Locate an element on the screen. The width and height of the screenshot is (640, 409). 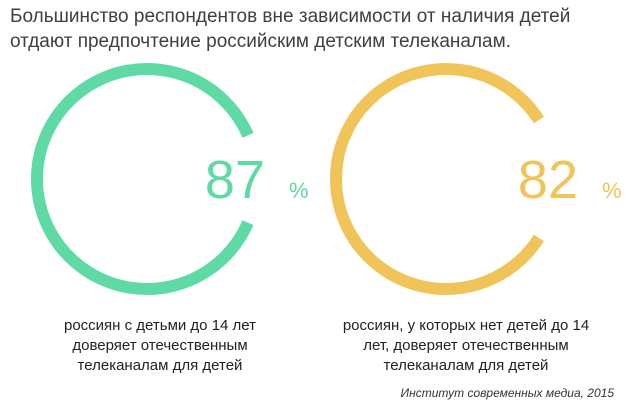
source-note: Институт современных медиа, 2015 is located at coordinates (507, 393).